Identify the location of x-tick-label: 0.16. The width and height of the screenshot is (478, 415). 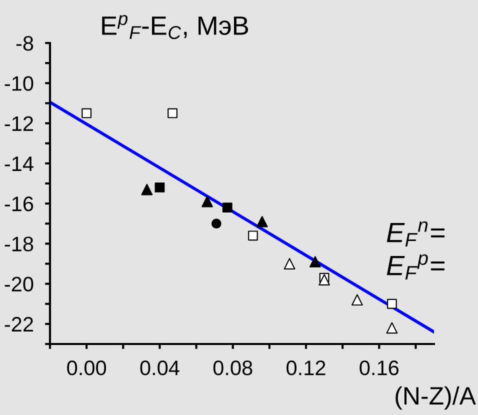
(379, 368).